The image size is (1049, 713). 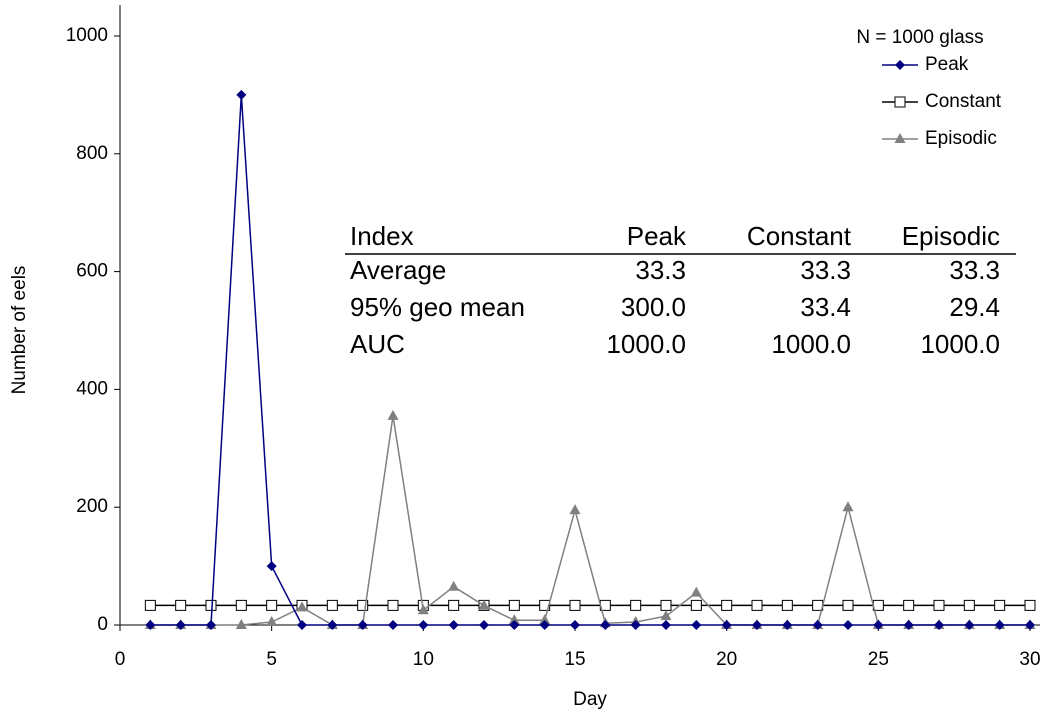 I want to click on x-axis-label: Day, so click(x=590, y=699).